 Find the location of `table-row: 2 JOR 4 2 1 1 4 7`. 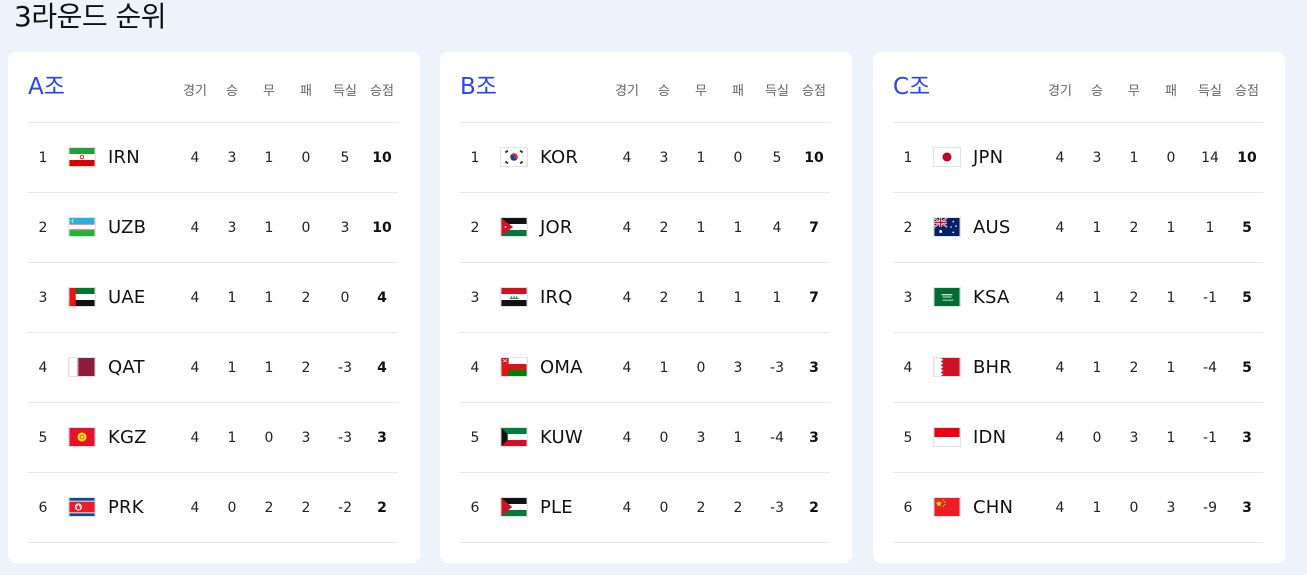

table-row: 2 JOR 4 2 1 1 4 7 is located at coordinates (645, 228).